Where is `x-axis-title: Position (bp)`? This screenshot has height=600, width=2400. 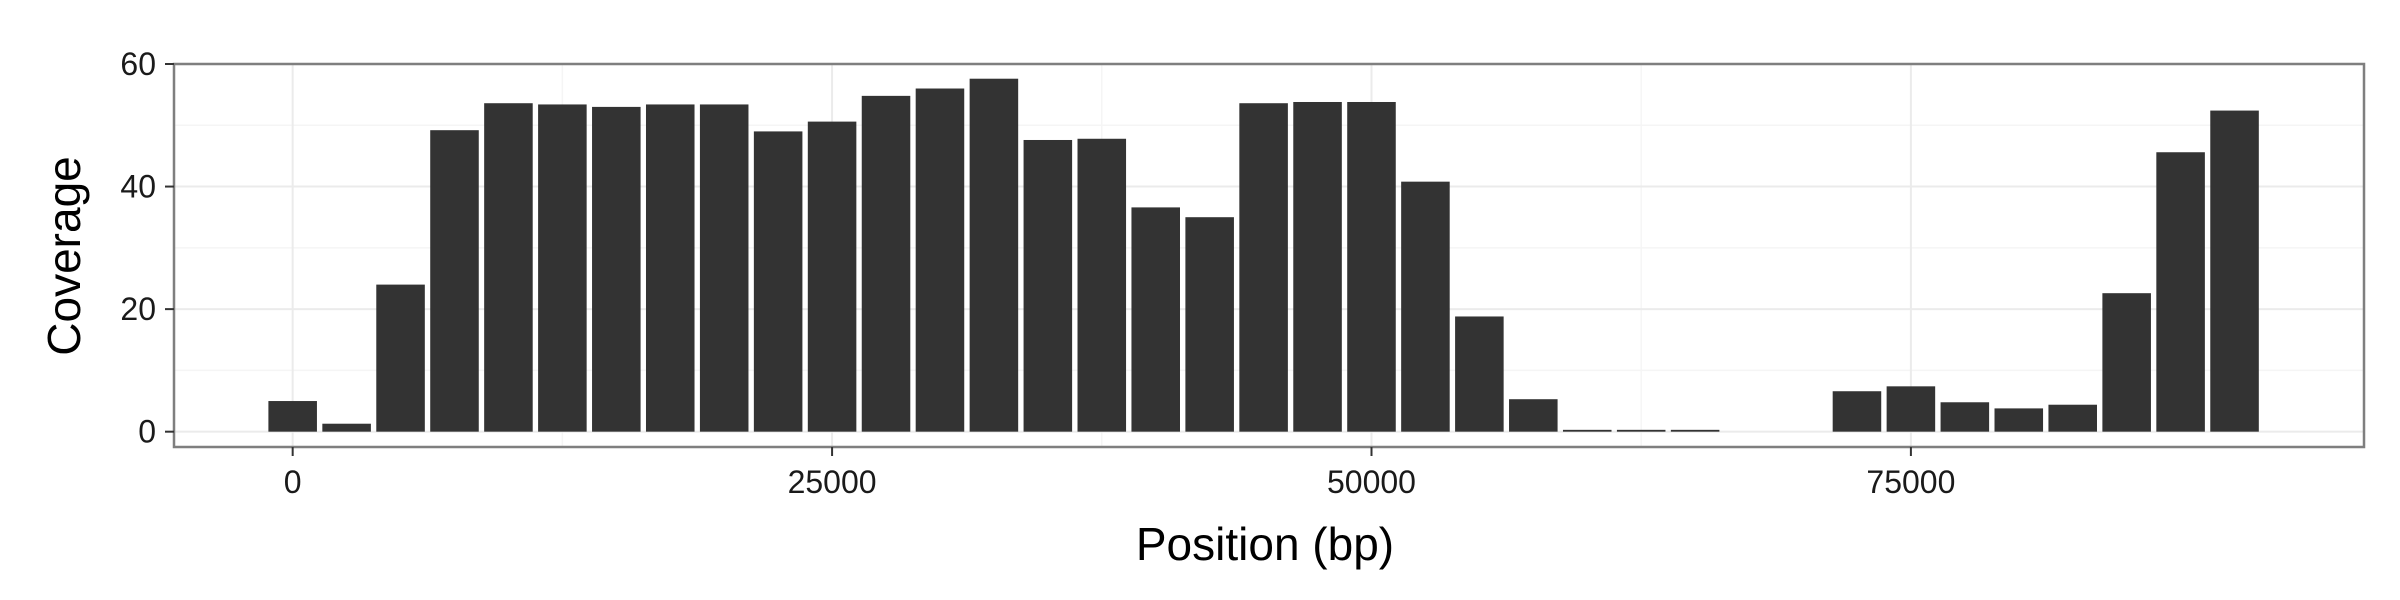
x-axis-title: Position (bp) is located at coordinates (1265, 544).